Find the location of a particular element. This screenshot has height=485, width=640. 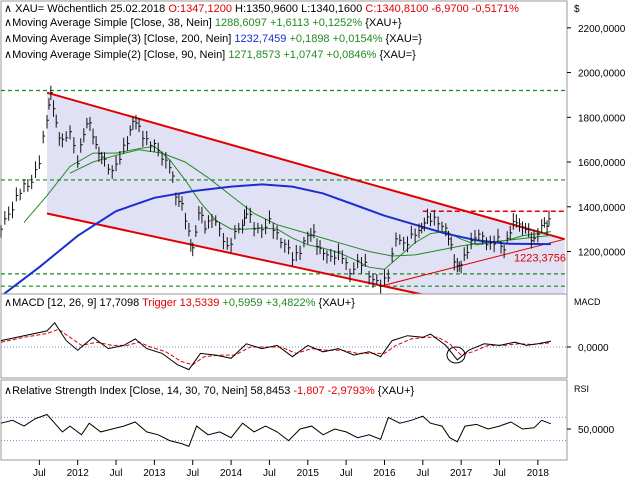

interval-label: Wöchentlich is located at coordinates (77, 9).